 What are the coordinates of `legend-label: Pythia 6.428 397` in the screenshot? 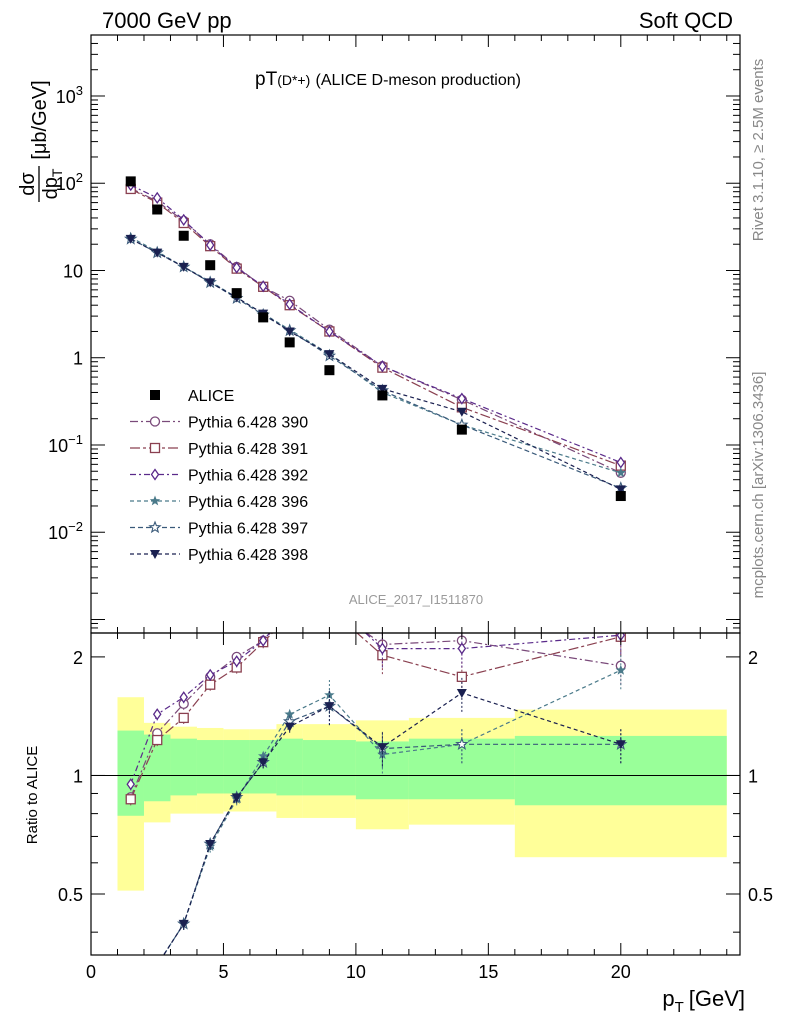 It's located at (248, 529).